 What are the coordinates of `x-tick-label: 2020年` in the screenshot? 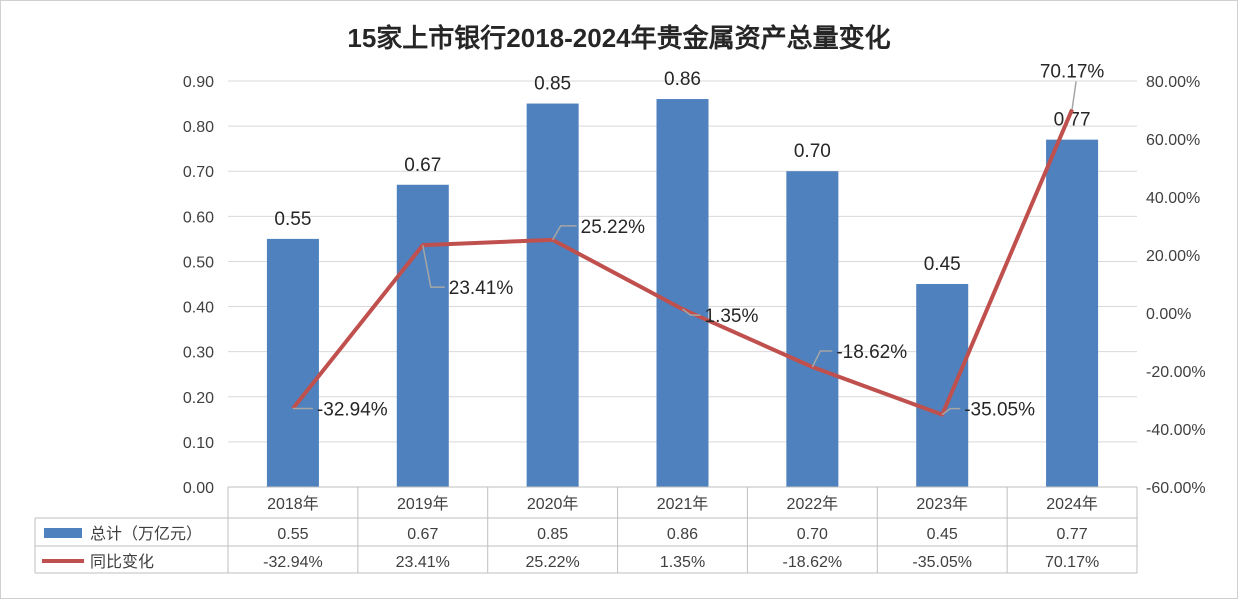 It's located at (553, 504).